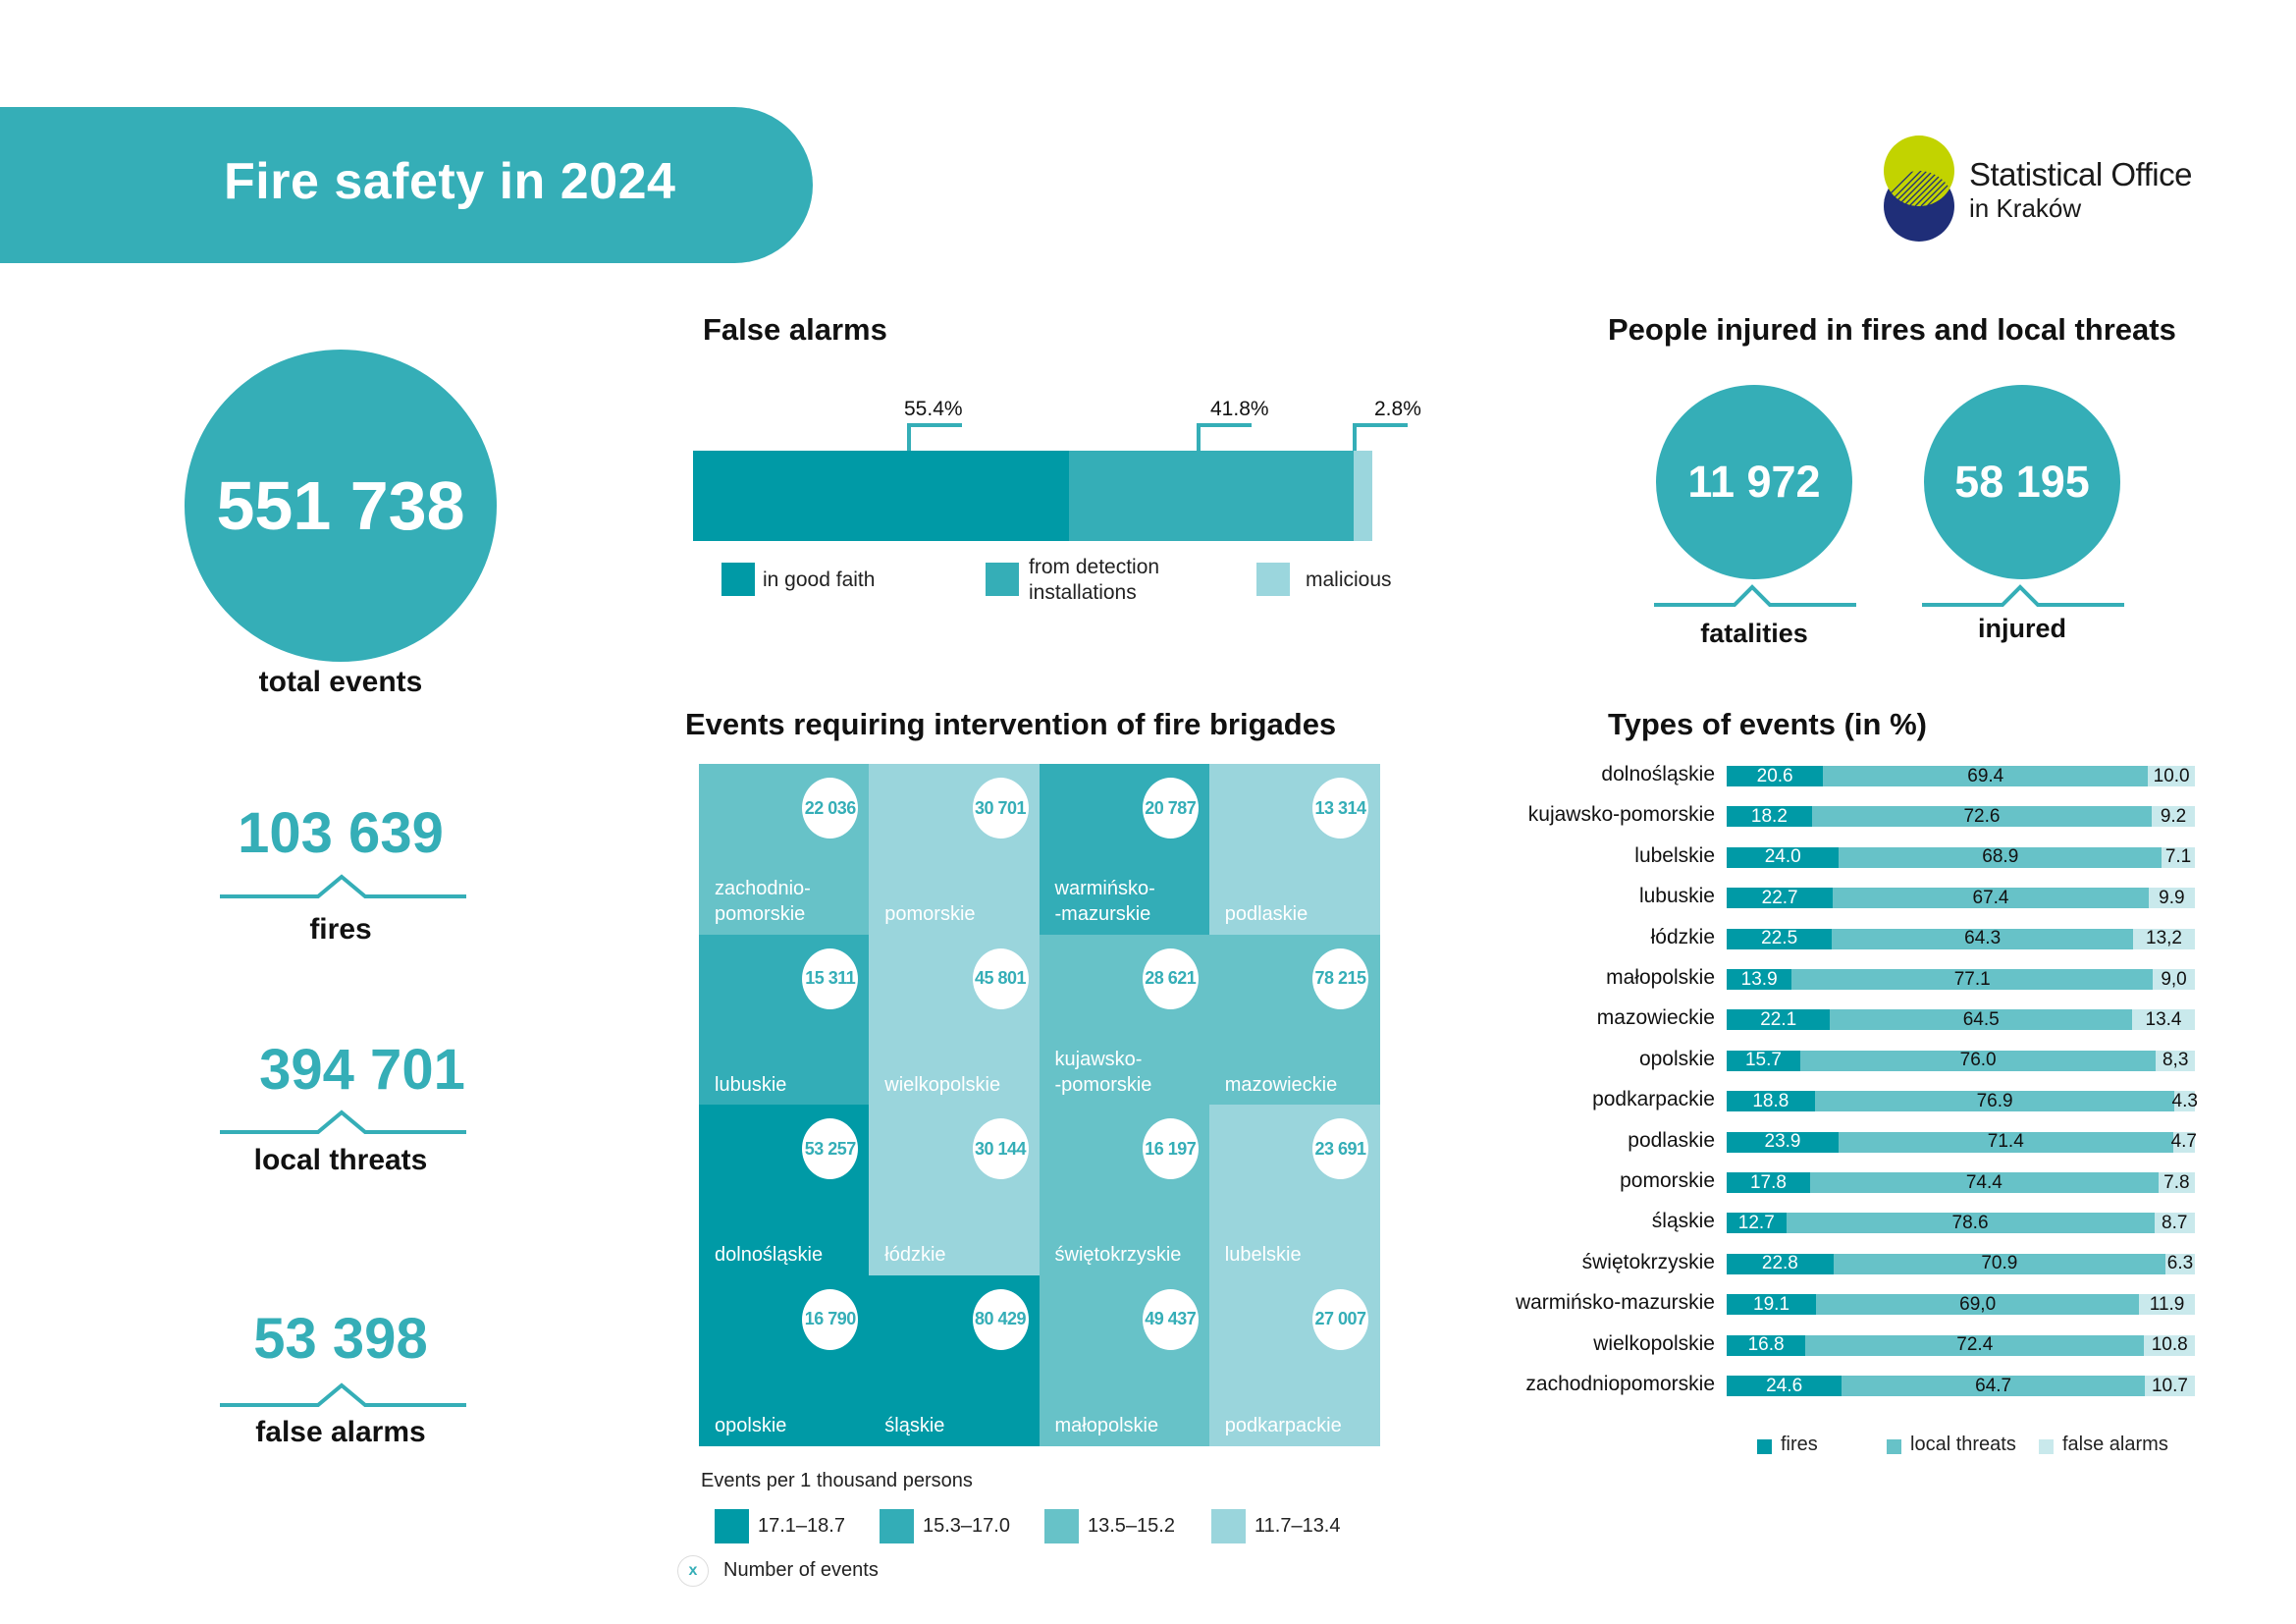  Describe the element at coordinates (1106, 1425) in the screenshot. I see `tile-region-name: małopolskie` at that location.